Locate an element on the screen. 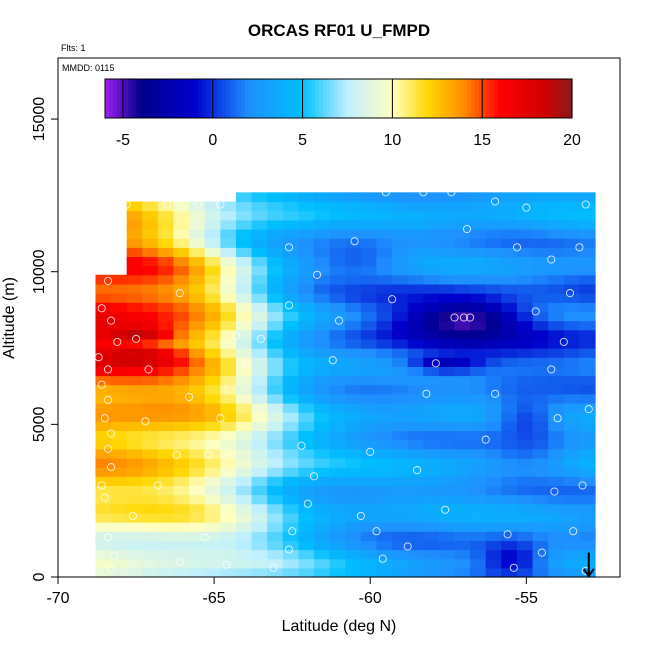 Image resolution: width=650 pixels, height=650 pixels. colorbar-border is located at coordinates (338, 98).